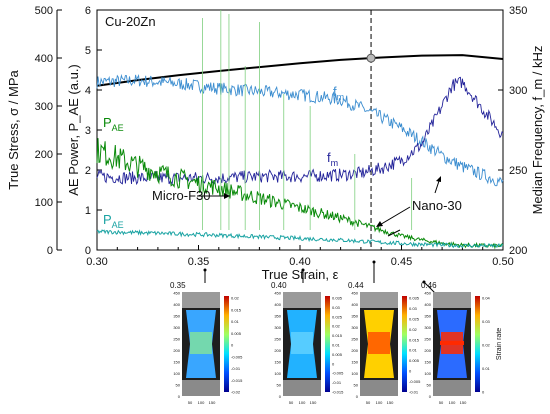 The image size is (550, 414). Describe the element at coordinates (13, 129) in the screenshot. I see `stress-axis-title: True Stress, σ / MPa` at that location.